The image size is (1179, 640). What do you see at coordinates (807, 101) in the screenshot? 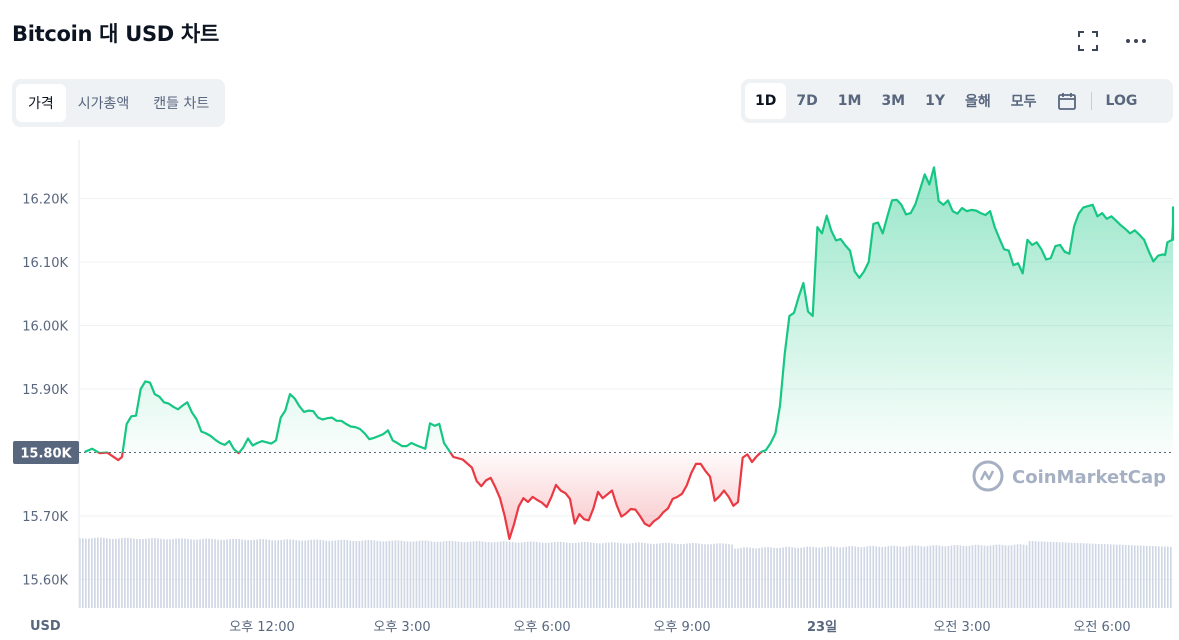
I see `range-tab-7d: 7D` at bounding box center [807, 101].